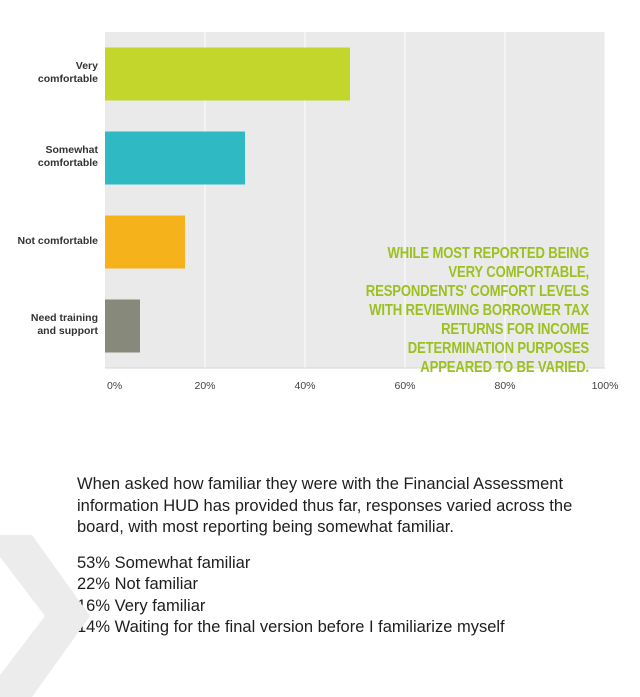  I want to click on x-tick-label: 0%, so click(114, 386).